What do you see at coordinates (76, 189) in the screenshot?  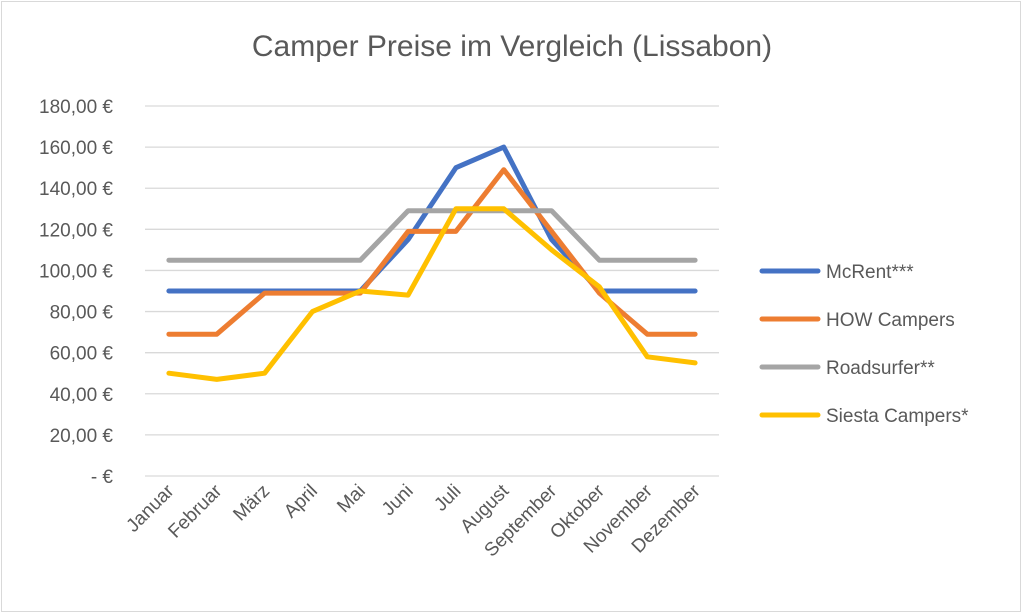 I see `y-tick-label: 140,00 €` at bounding box center [76, 189].